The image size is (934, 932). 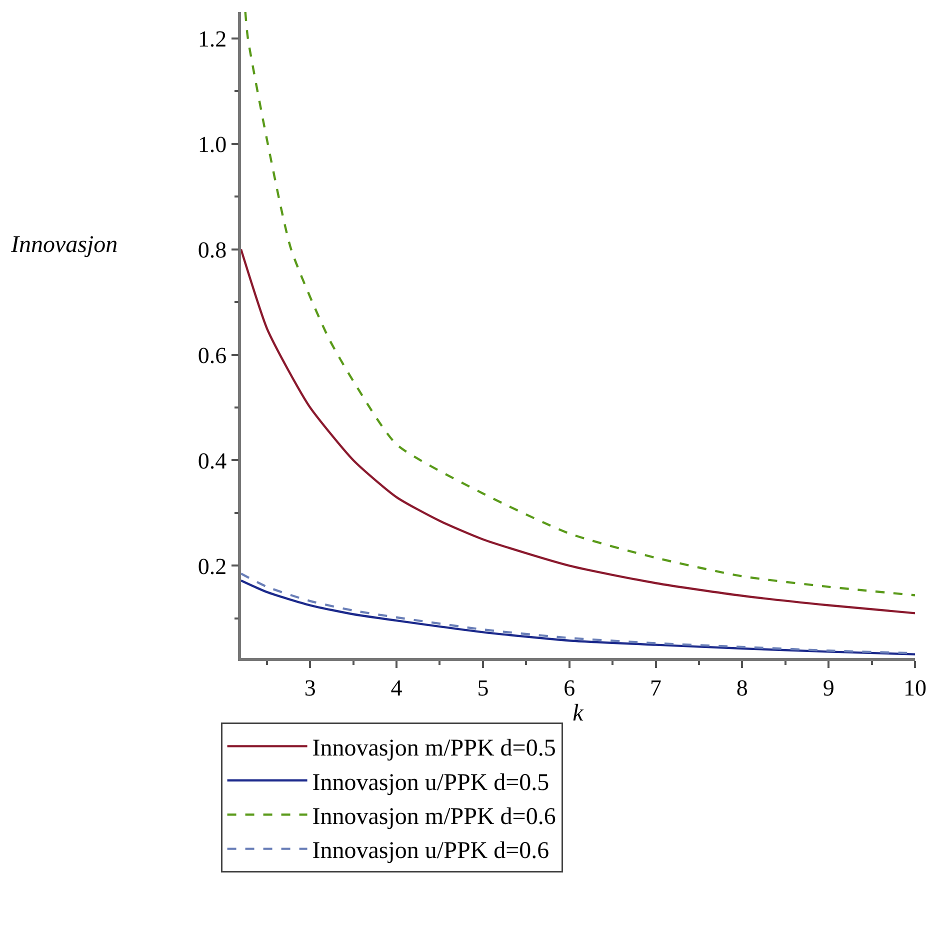 What do you see at coordinates (212, 566) in the screenshot?
I see `y-tick-label: 0.2` at bounding box center [212, 566].